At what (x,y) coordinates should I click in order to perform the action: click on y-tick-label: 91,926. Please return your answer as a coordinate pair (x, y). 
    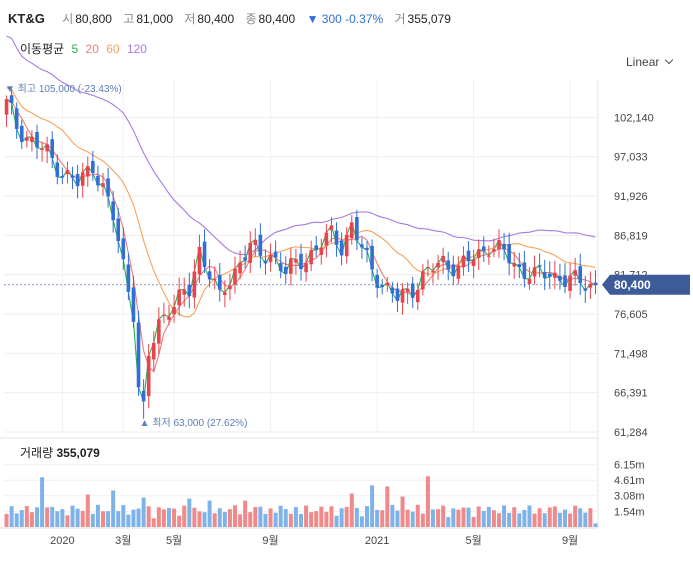
    Looking at the image, I should click on (631, 197).